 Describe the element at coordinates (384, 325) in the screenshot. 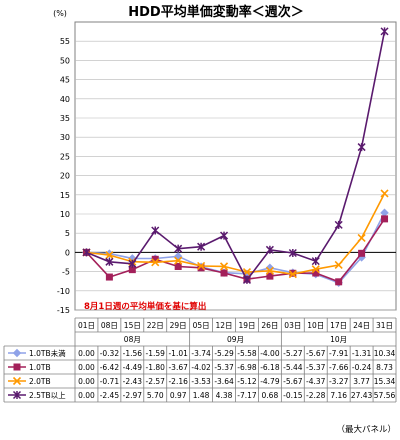

I see `x-tick-label: 31日` at that location.